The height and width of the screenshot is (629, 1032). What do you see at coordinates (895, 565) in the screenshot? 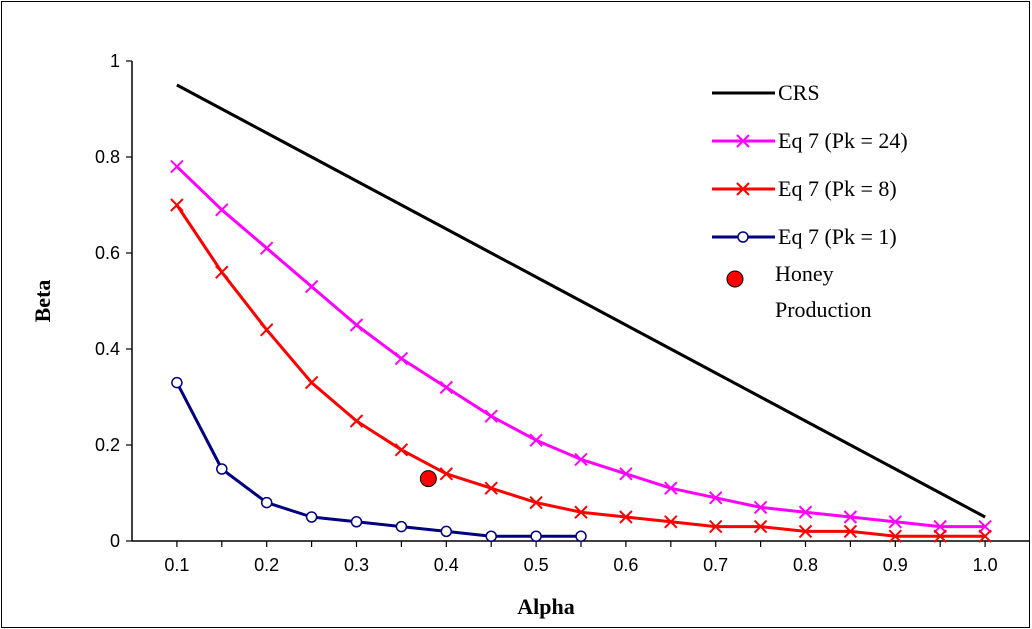
I see `x-tick-label: 0.9` at bounding box center [895, 565].